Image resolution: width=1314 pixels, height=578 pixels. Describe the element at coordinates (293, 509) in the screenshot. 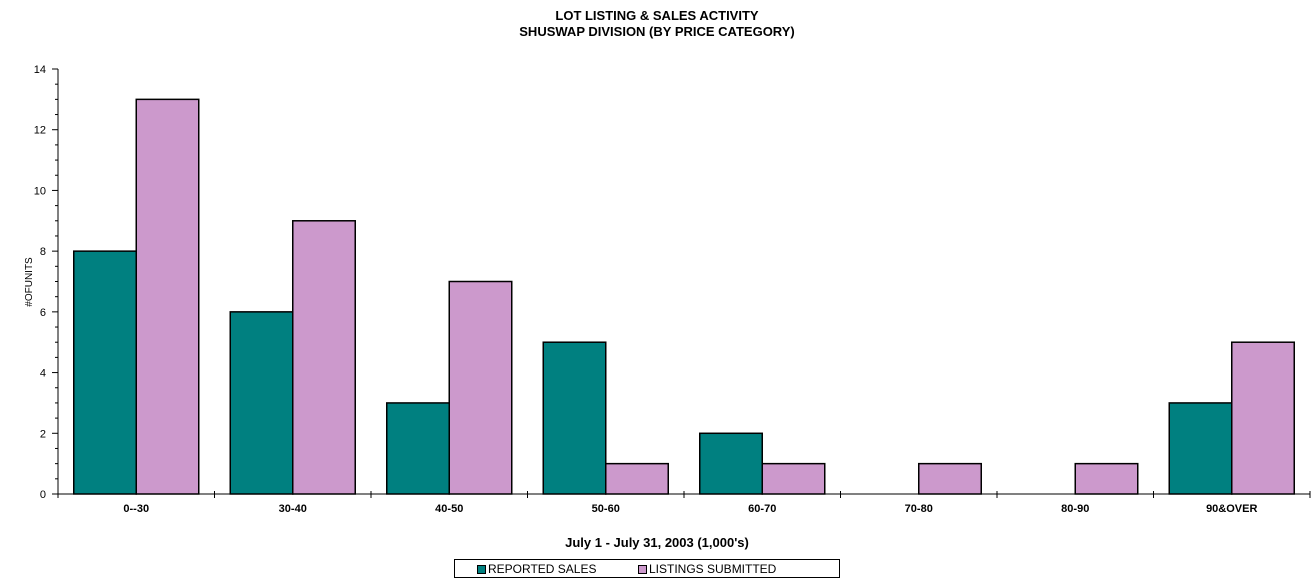

I see `x-tick-label: 30-40` at that location.